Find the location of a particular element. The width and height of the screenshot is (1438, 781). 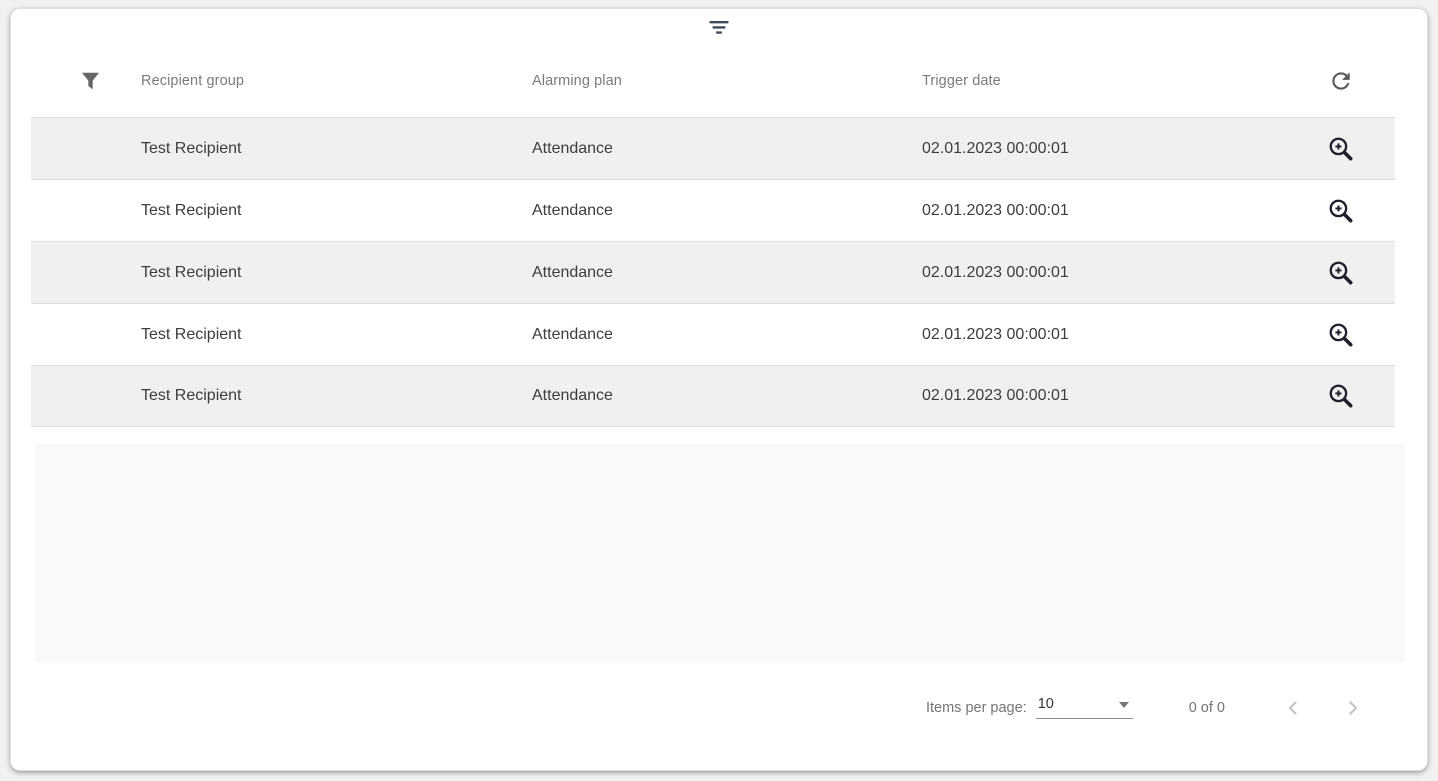

previous-page-button is located at coordinates (1293, 708).